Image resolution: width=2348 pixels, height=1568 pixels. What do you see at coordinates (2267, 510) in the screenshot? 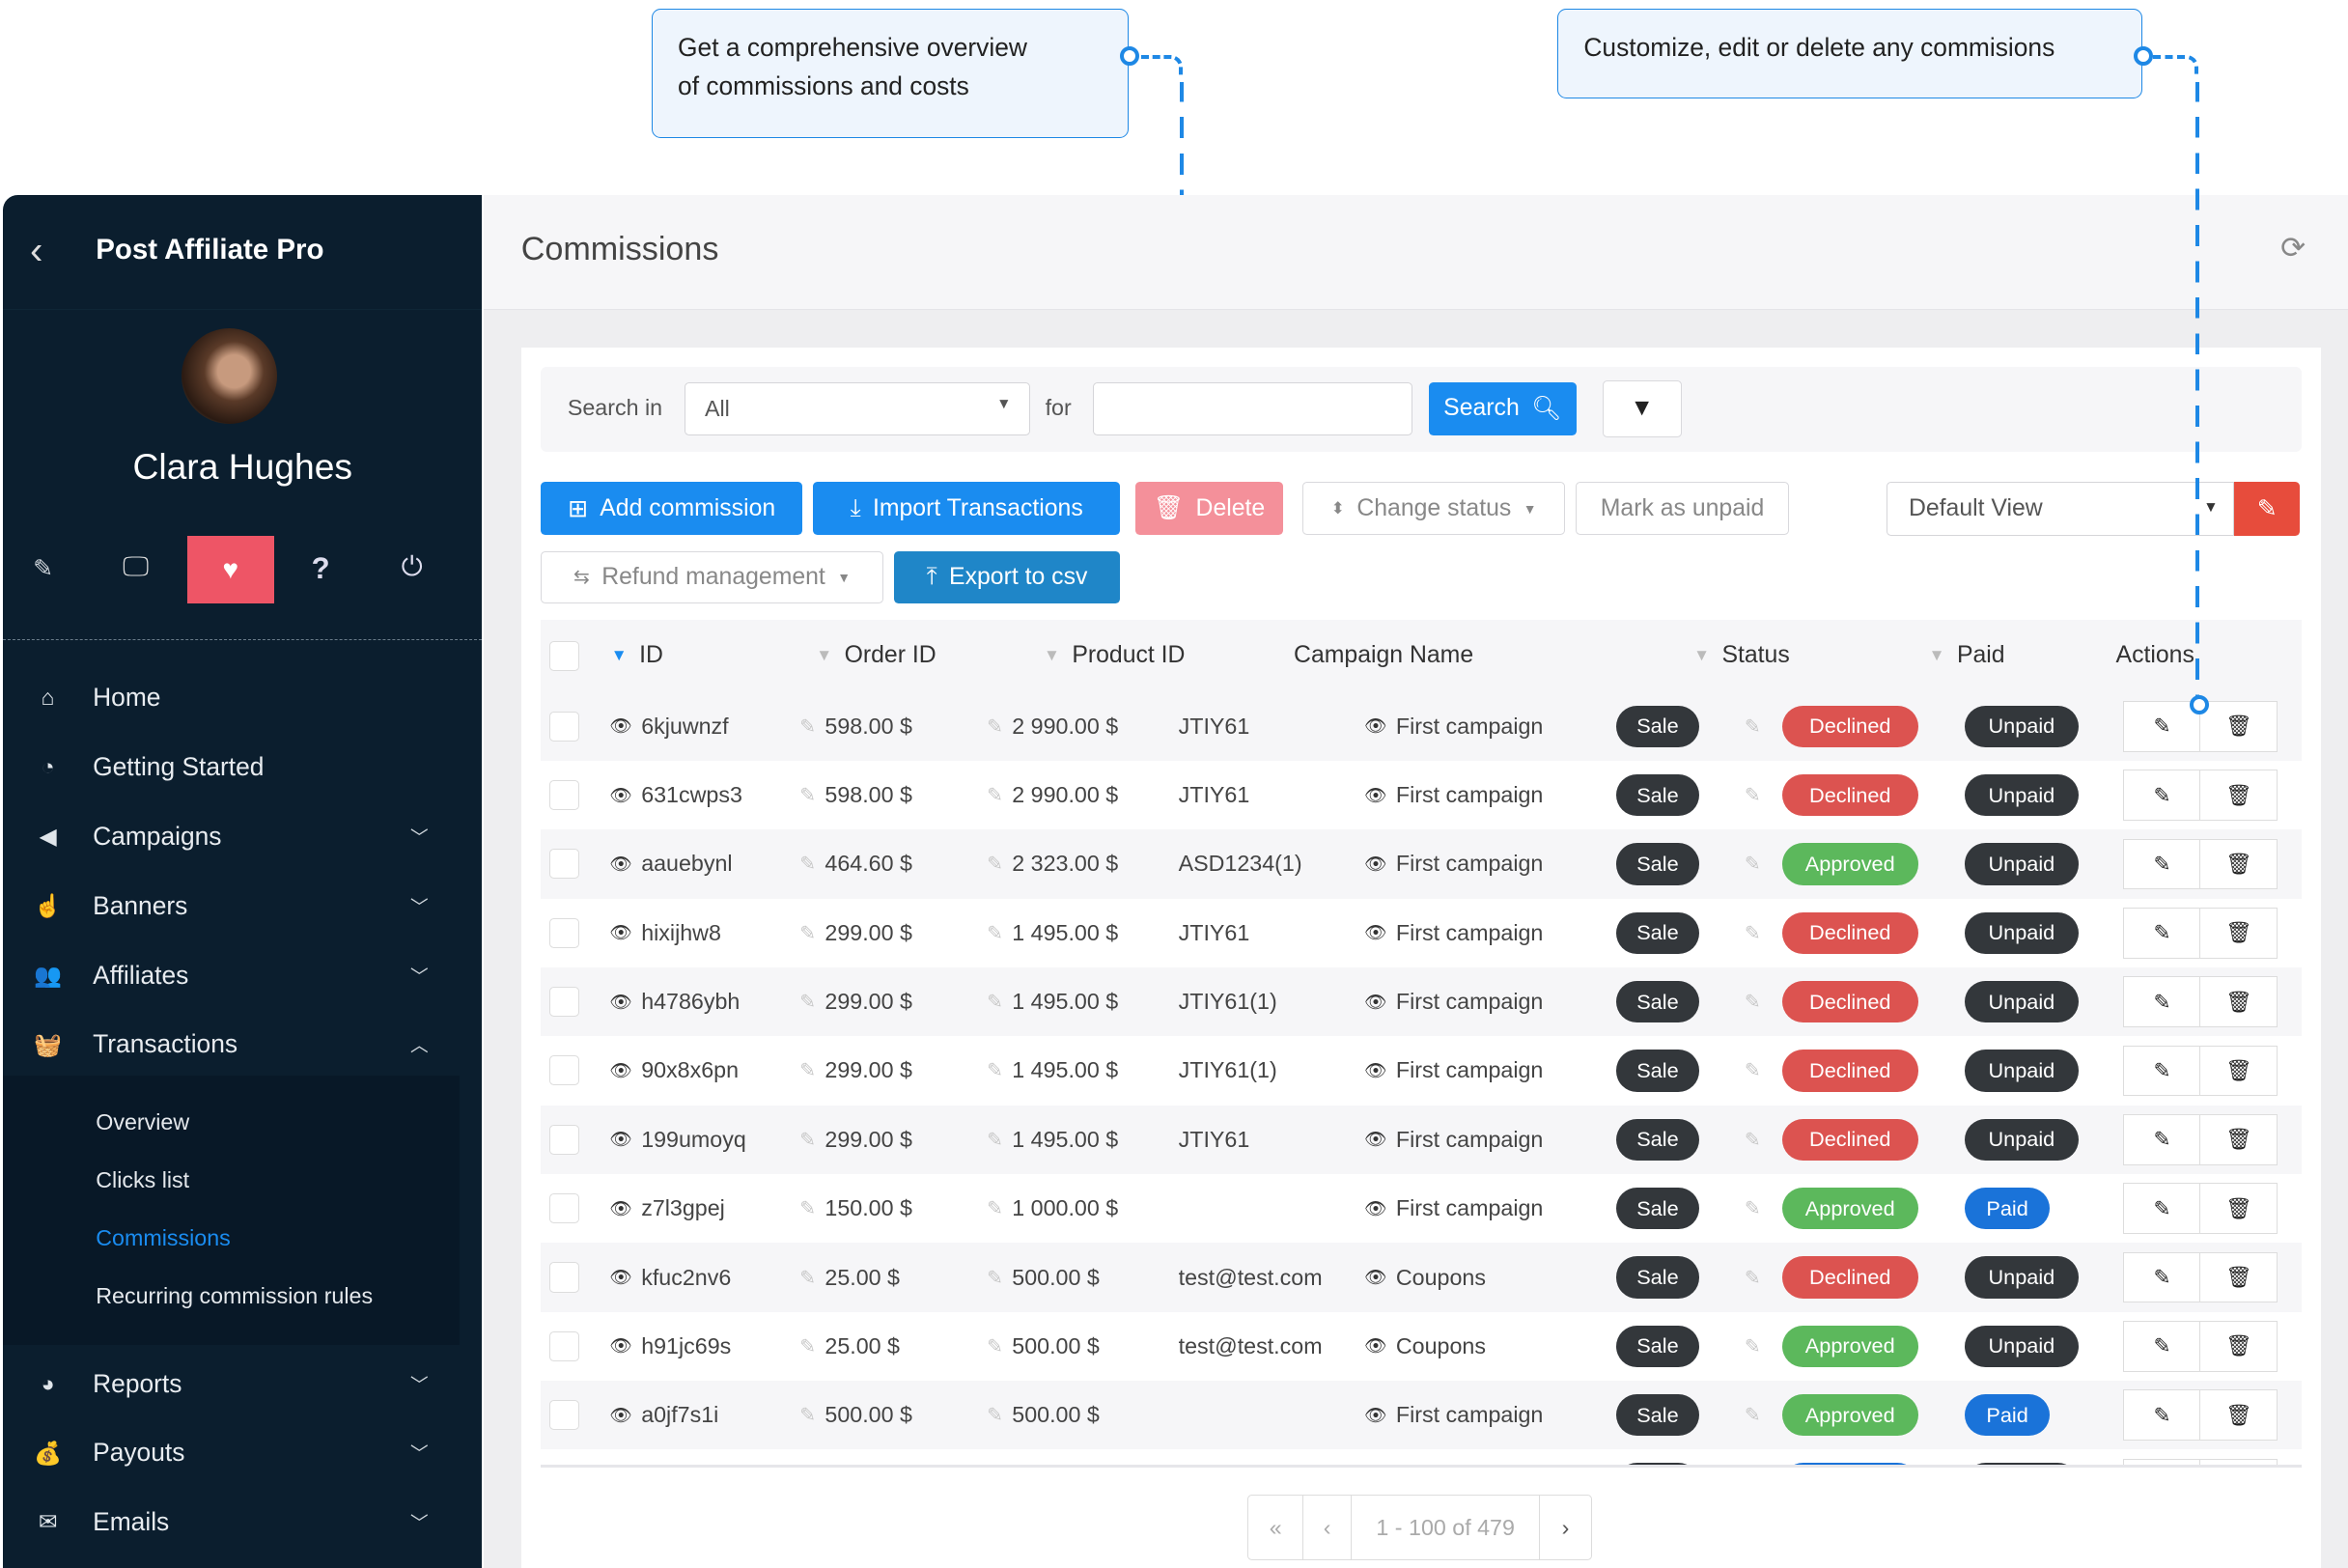
I see `edit-view-button: ✎` at bounding box center [2267, 510].